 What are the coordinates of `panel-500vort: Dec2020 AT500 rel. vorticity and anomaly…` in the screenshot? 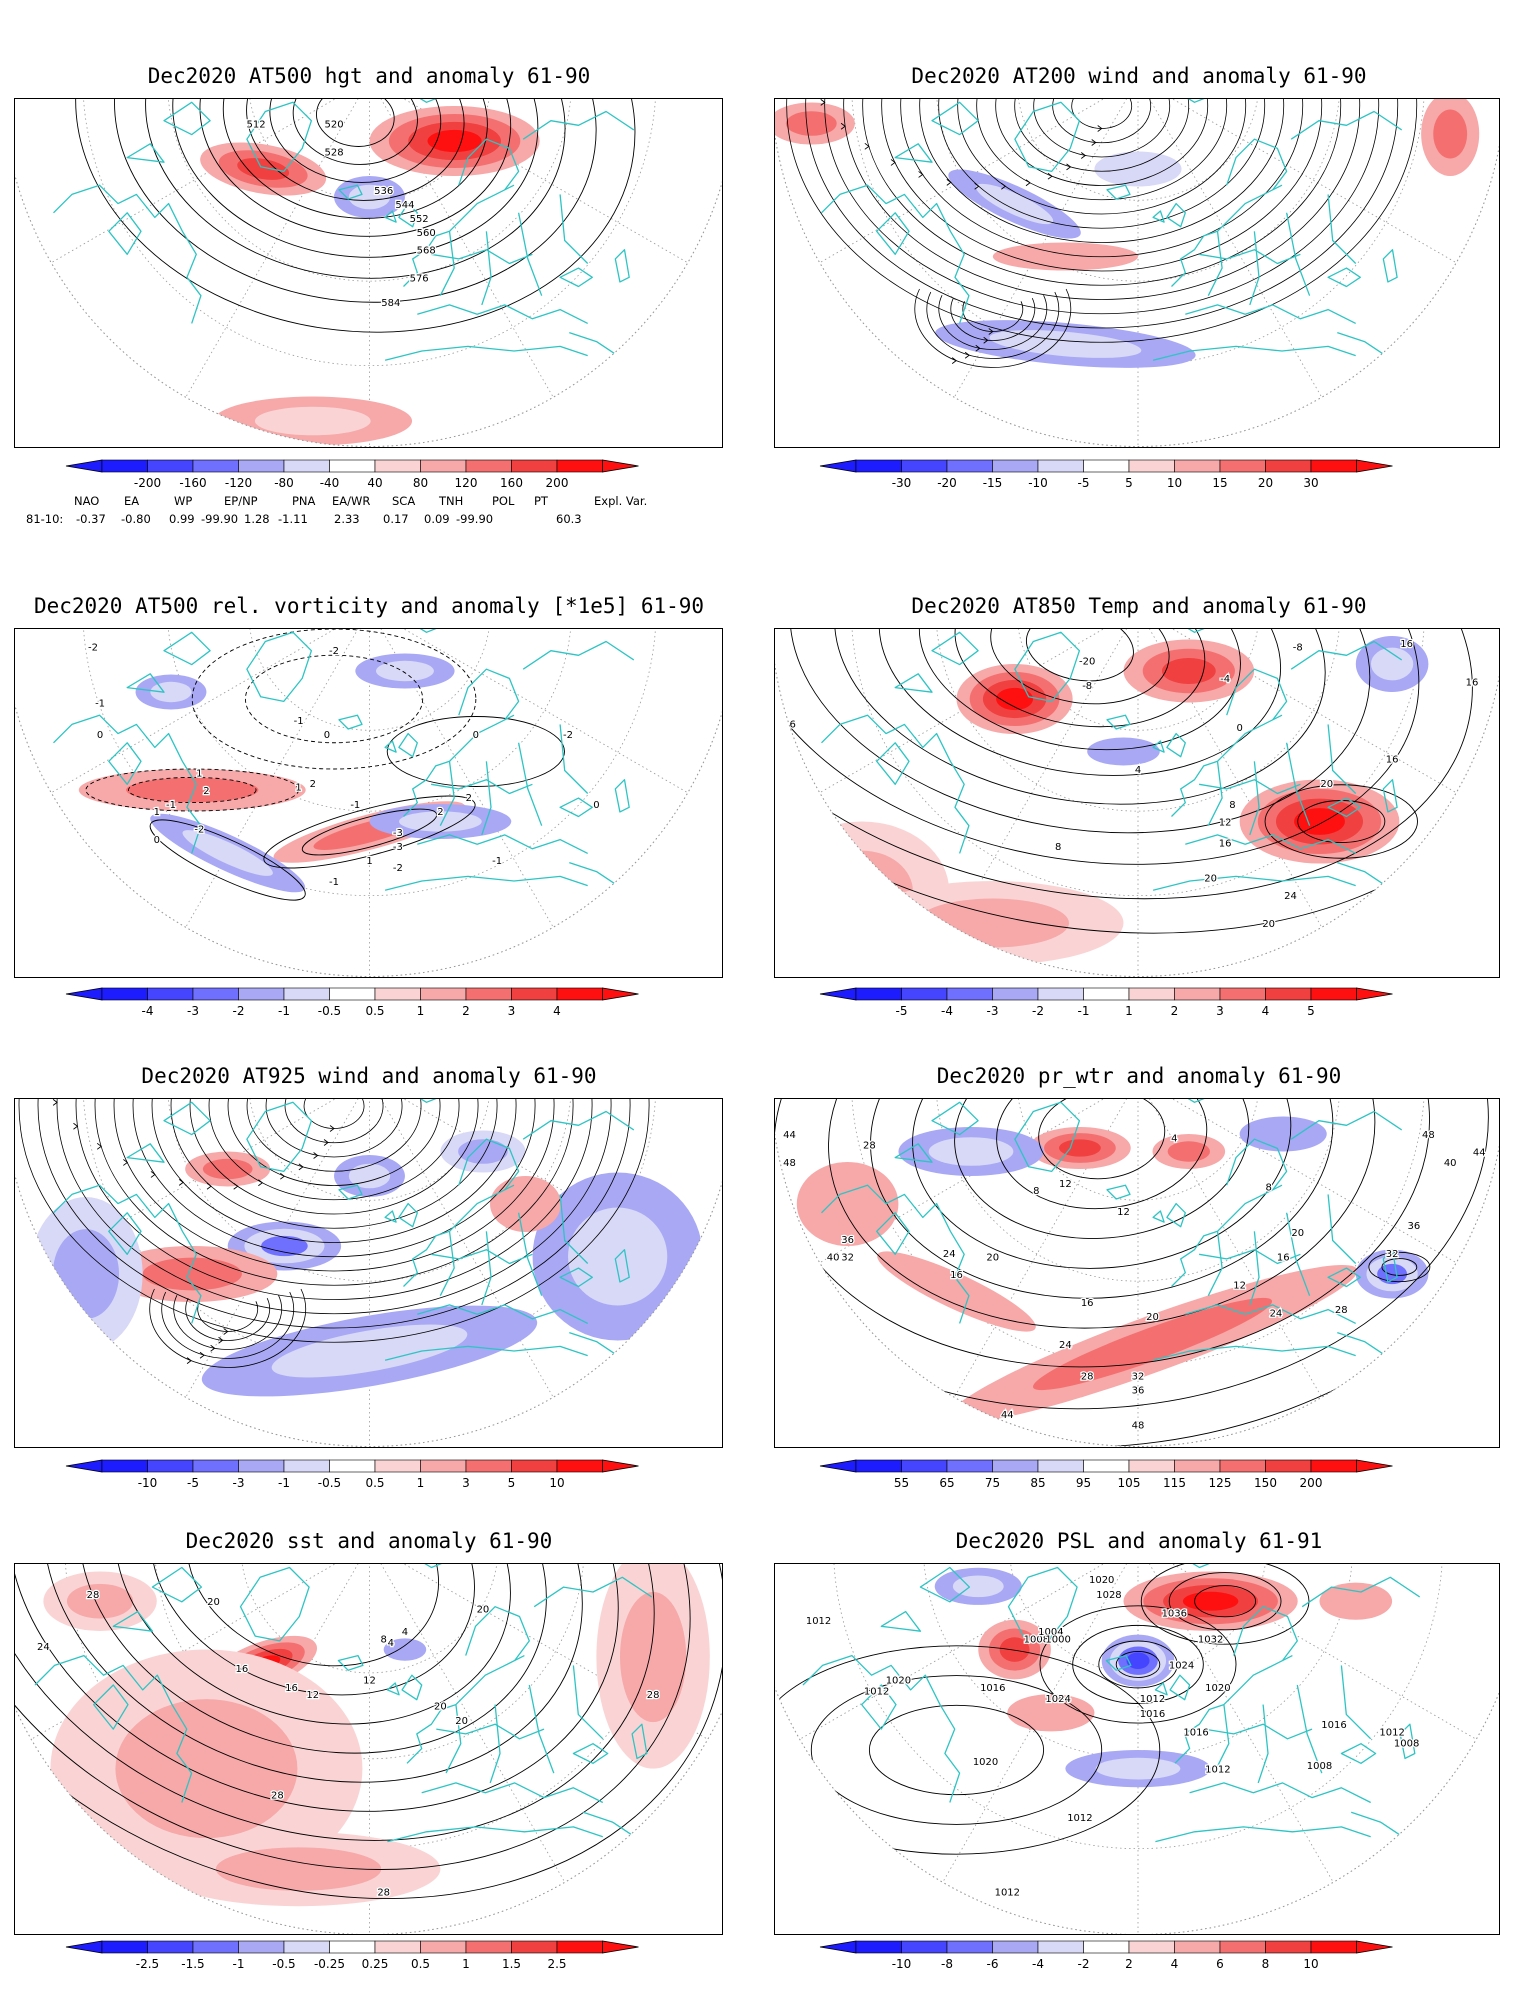 It's located at (369, 805).